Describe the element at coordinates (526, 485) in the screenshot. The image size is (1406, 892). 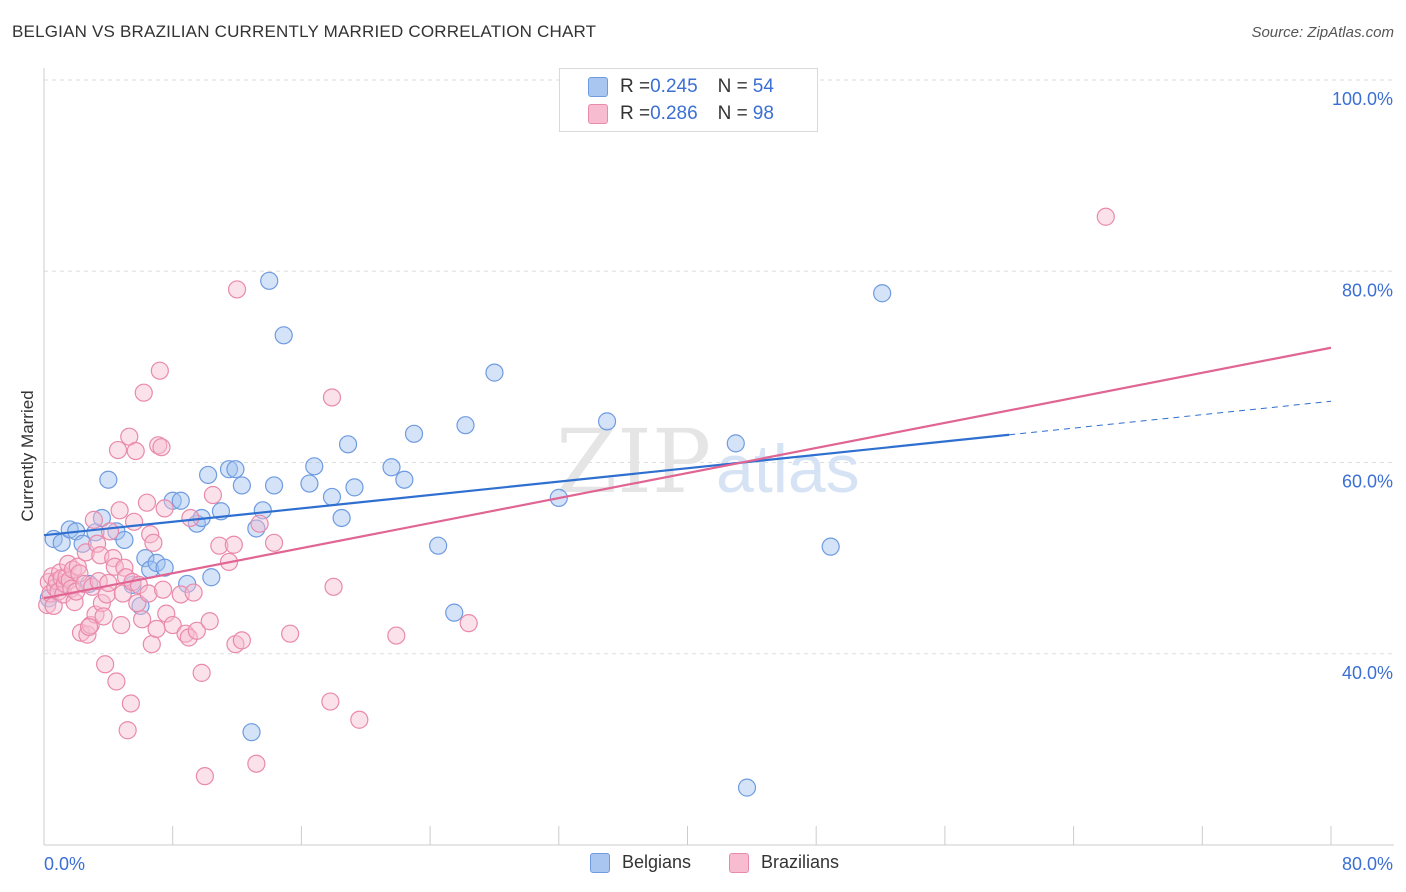
I see `belgians-trend-line` at that location.